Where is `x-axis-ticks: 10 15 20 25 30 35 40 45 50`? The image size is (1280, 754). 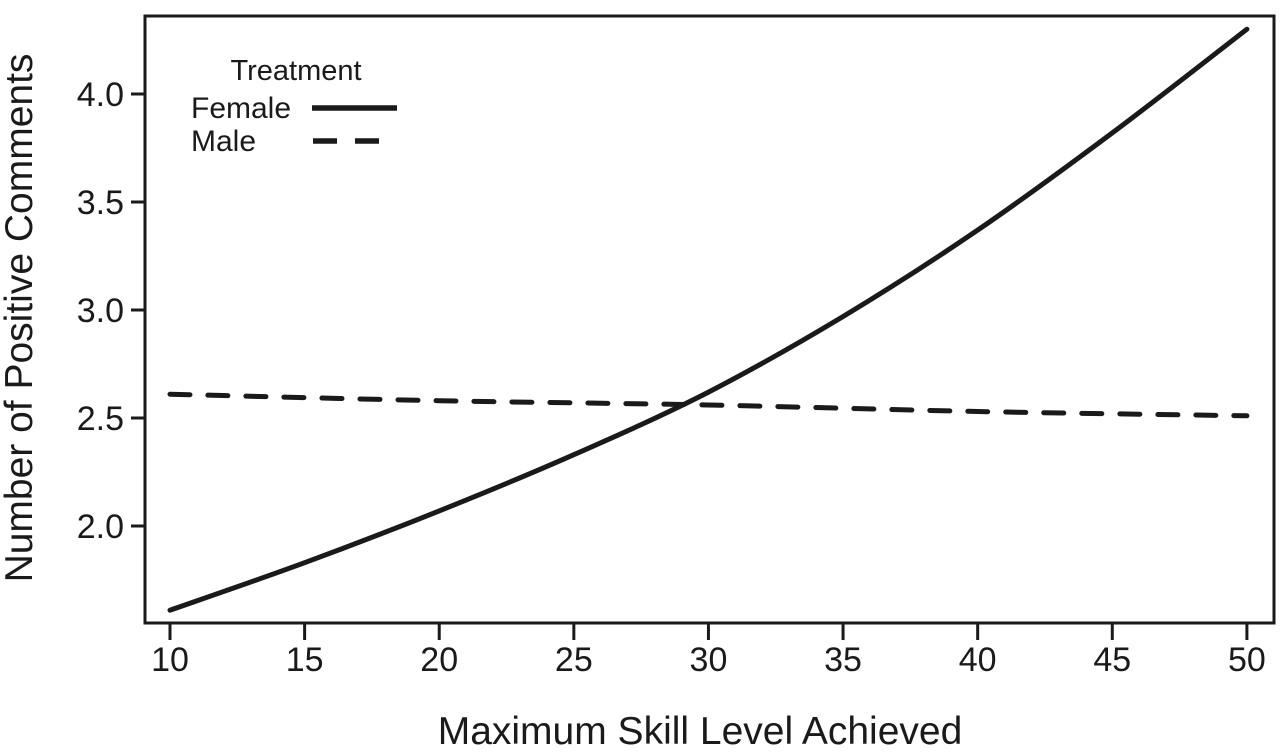
x-axis-ticks: 10 15 20 25 30 35 40 45 50 is located at coordinates (708, 651).